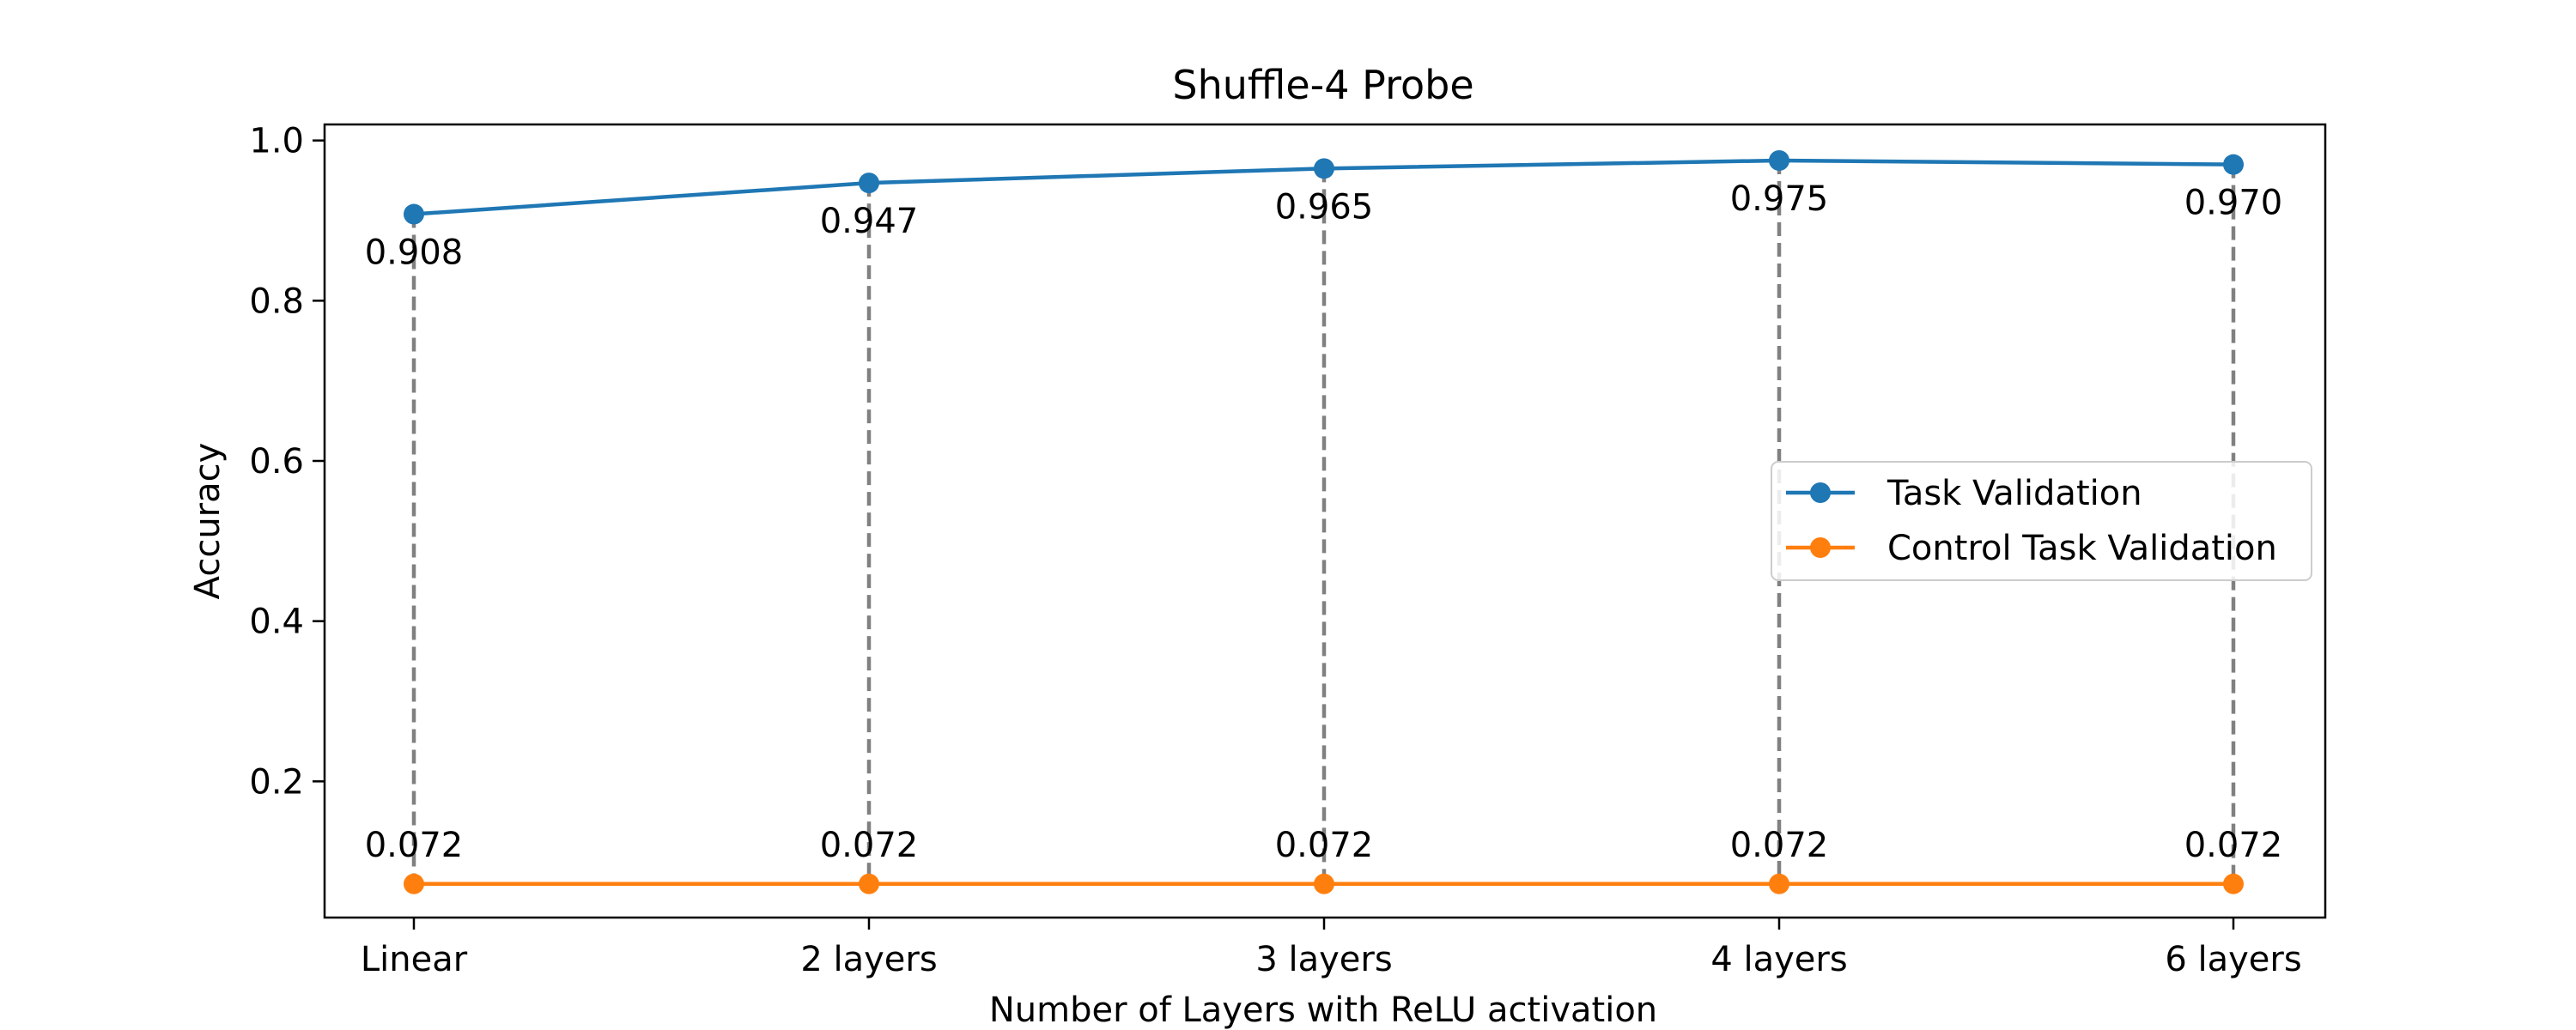 The height and width of the screenshot is (1030, 2576). What do you see at coordinates (868, 959) in the screenshot?
I see `x-tick-label: 2 layers` at bounding box center [868, 959].